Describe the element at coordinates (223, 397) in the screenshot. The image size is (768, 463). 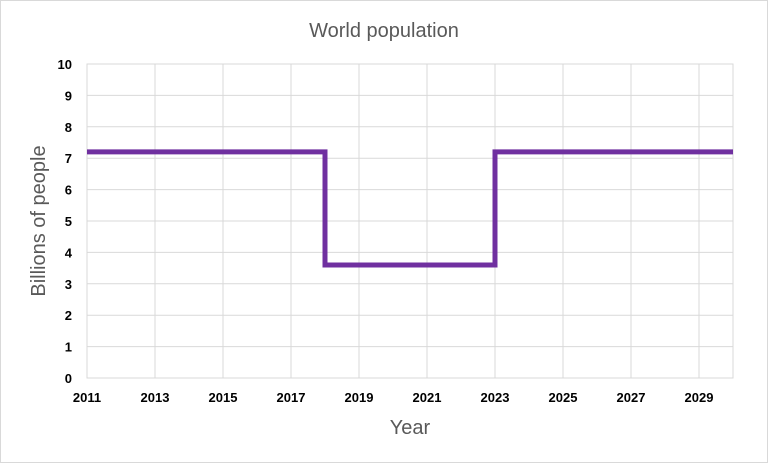
I see `x-tick-label: 2015` at that location.